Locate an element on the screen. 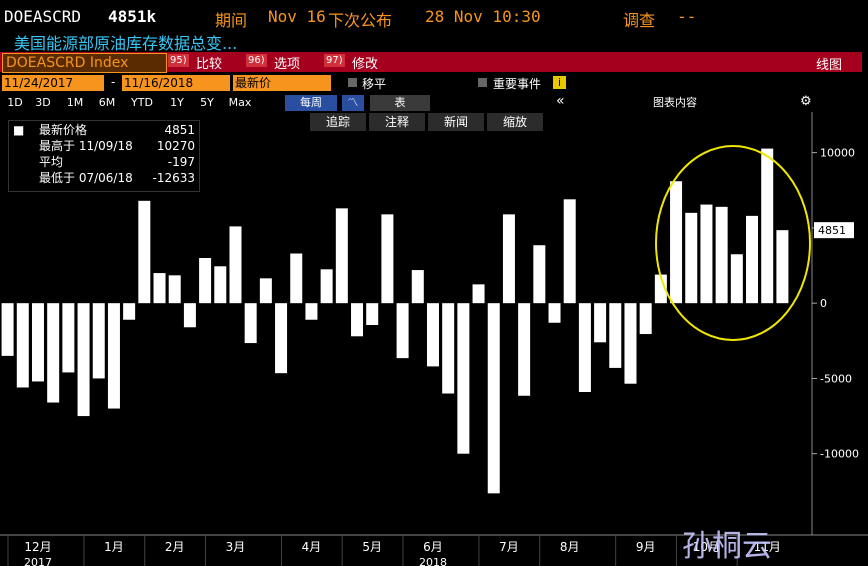 This screenshot has width=868, height=566. range-button: 3D is located at coordinates (43, 102).